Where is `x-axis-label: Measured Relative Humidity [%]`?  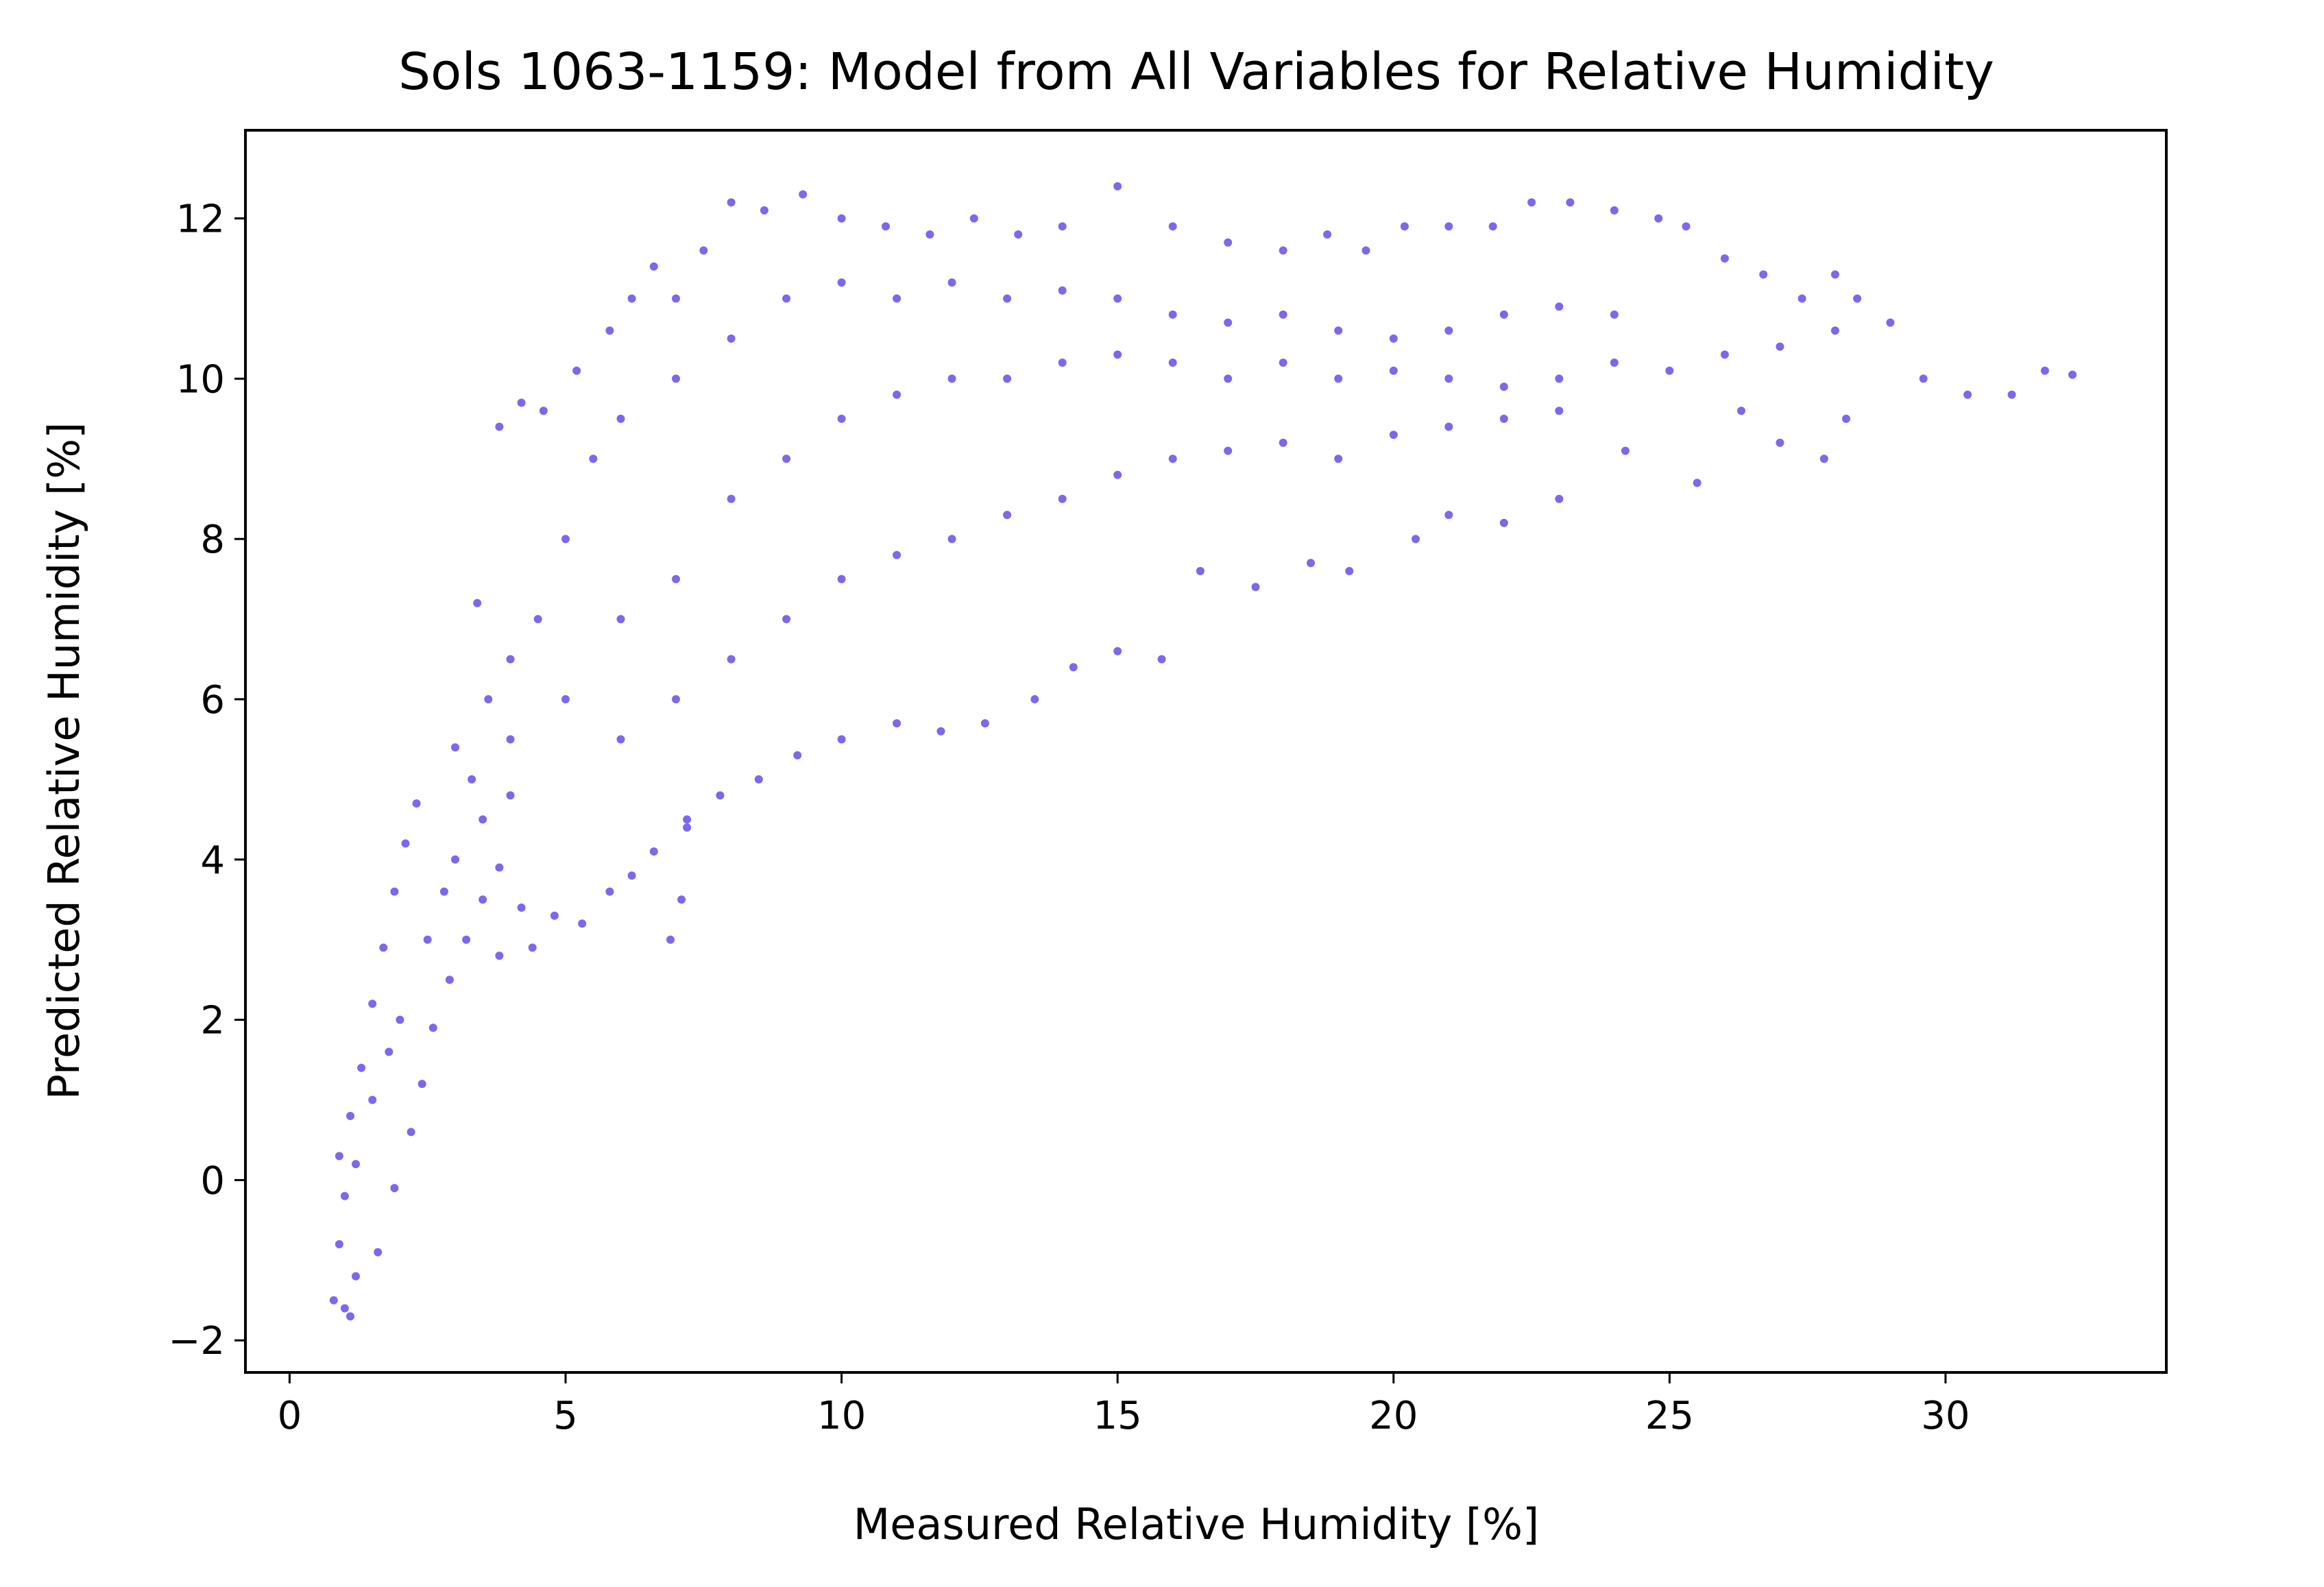 x-axis-label: Measured Relative Humidity [%] is located at coordinates (1196, 1524).